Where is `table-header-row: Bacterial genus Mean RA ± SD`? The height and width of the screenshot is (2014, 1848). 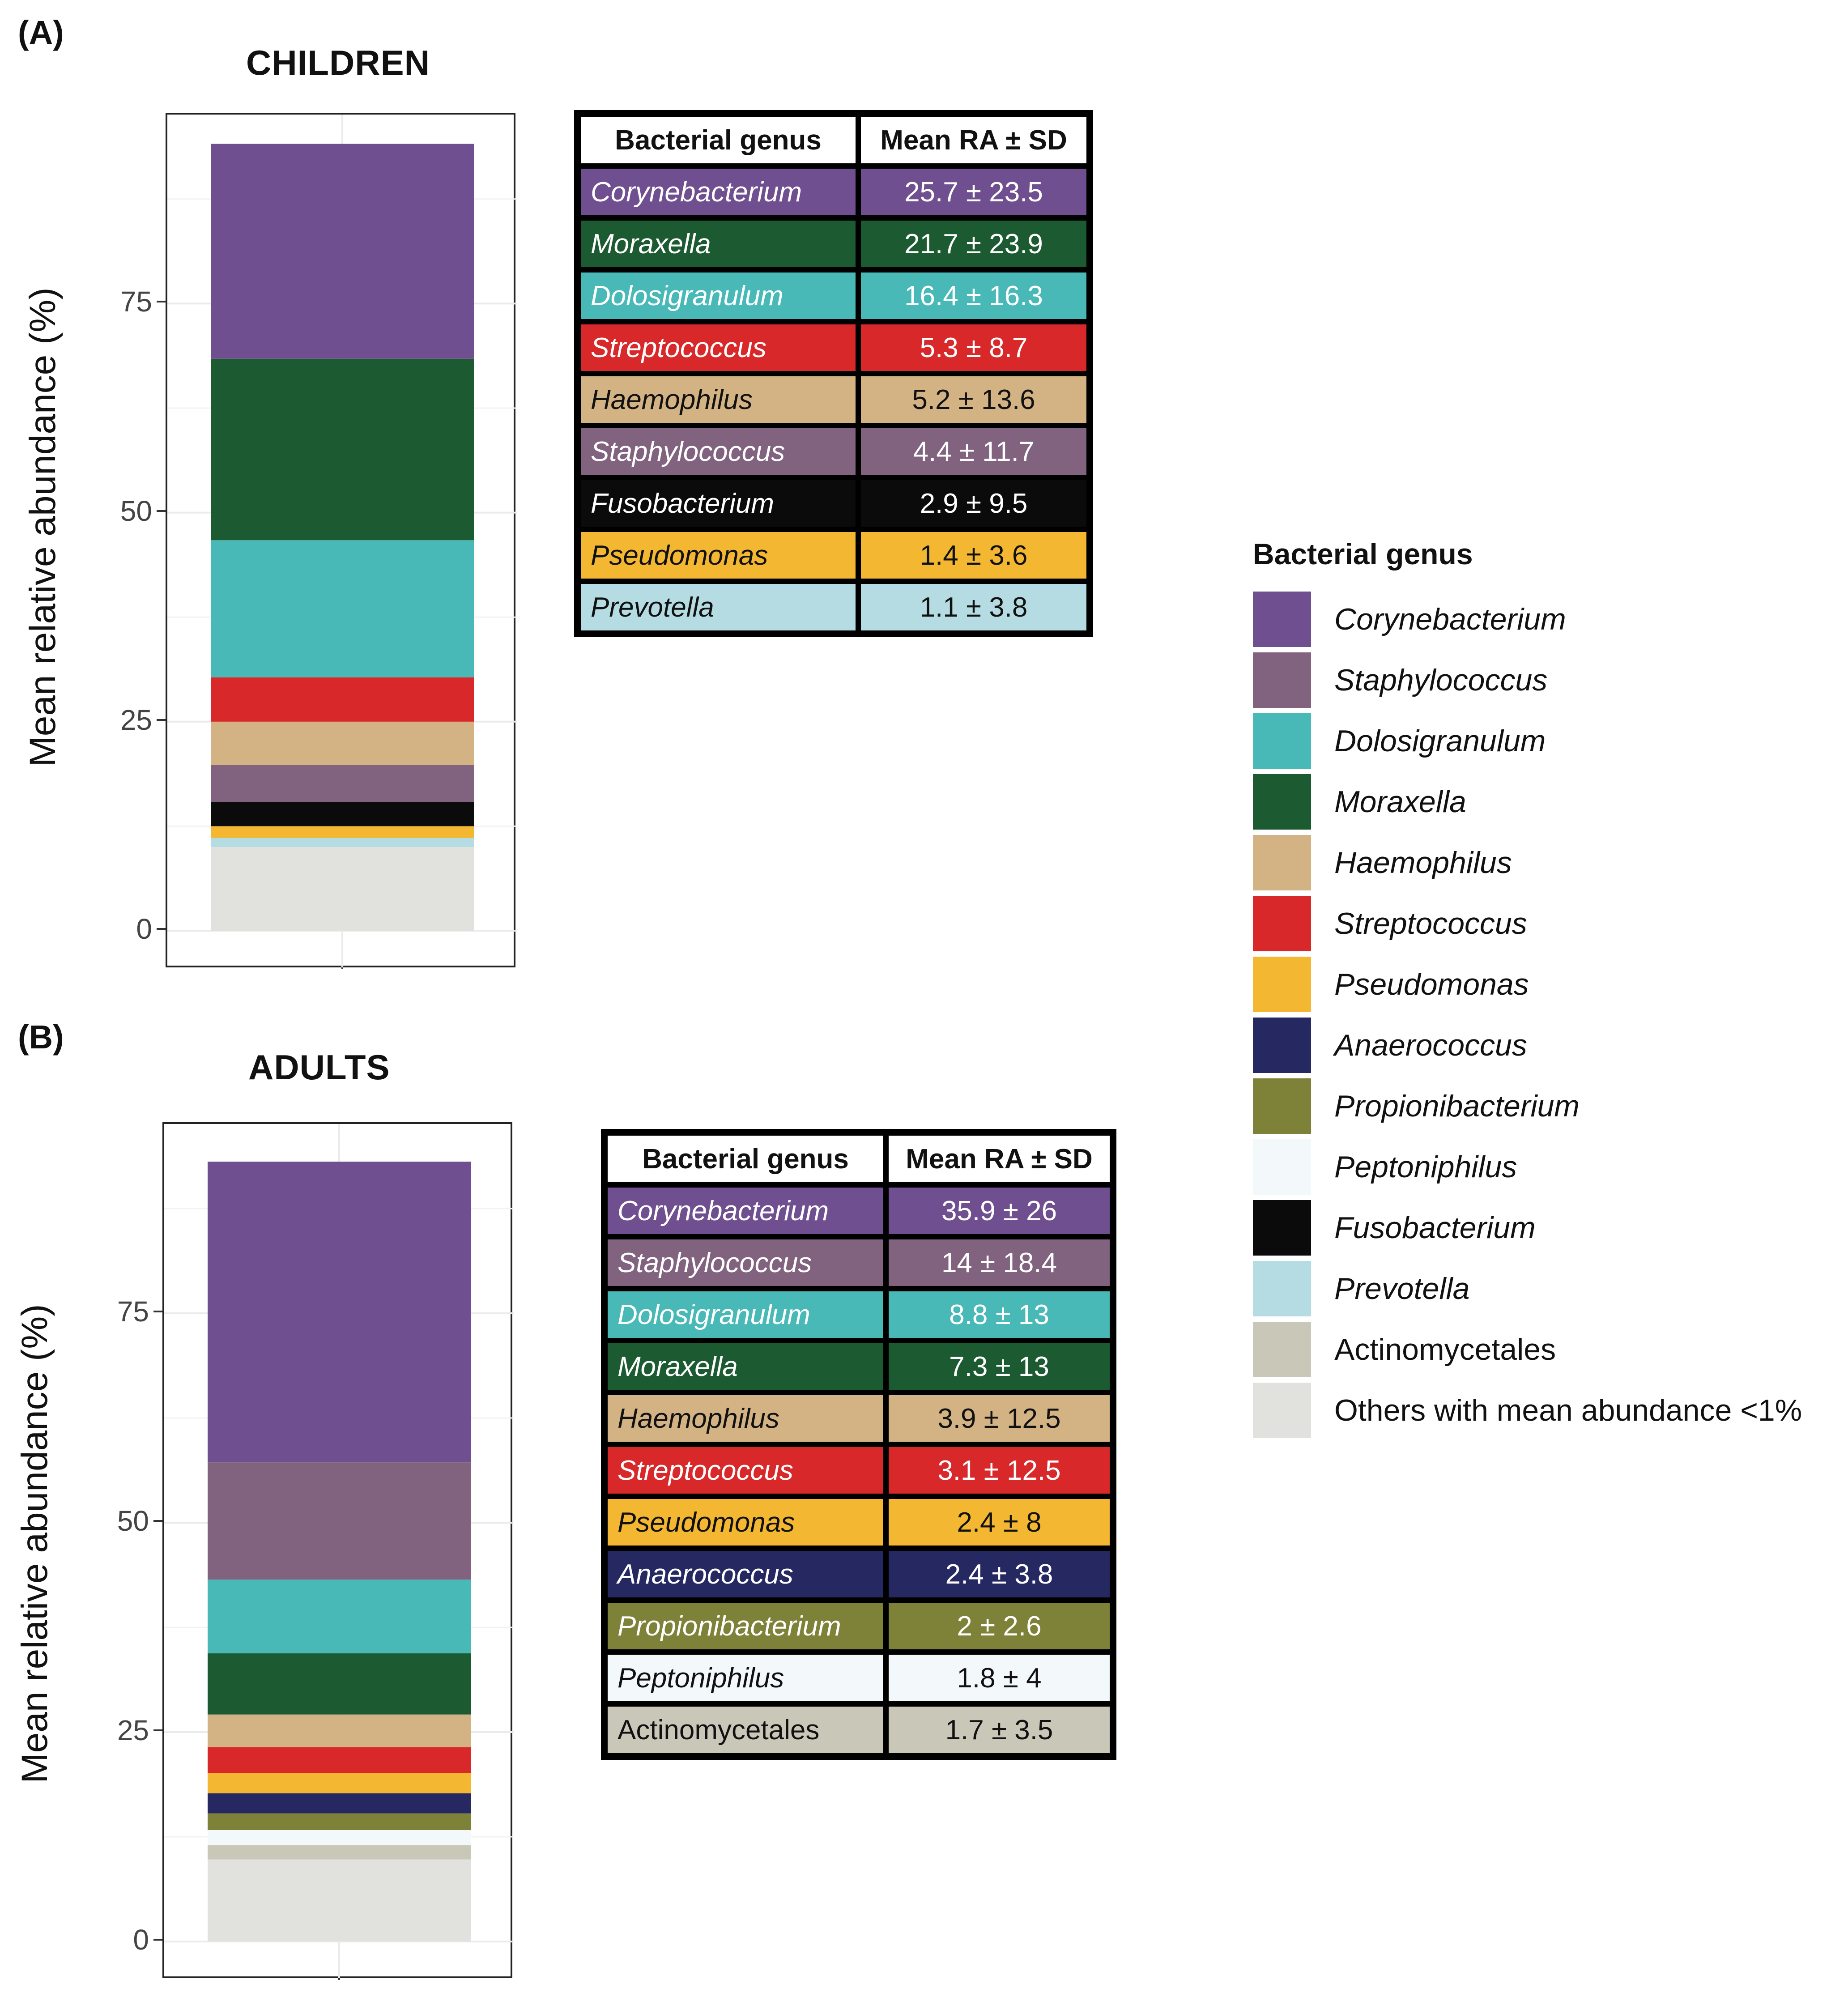 table-header-row: Bacterial genus Mean RA ± SD is located at coordinates (858, 1159).